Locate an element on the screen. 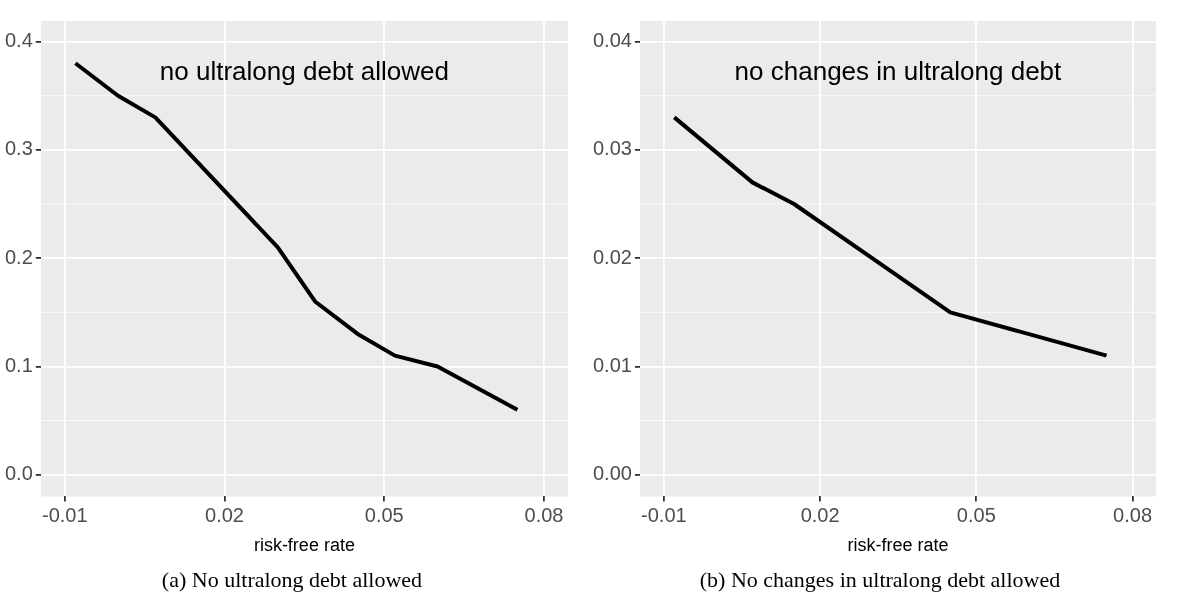  y-tick-label: 0.2 is located at coordinates (18, 256).